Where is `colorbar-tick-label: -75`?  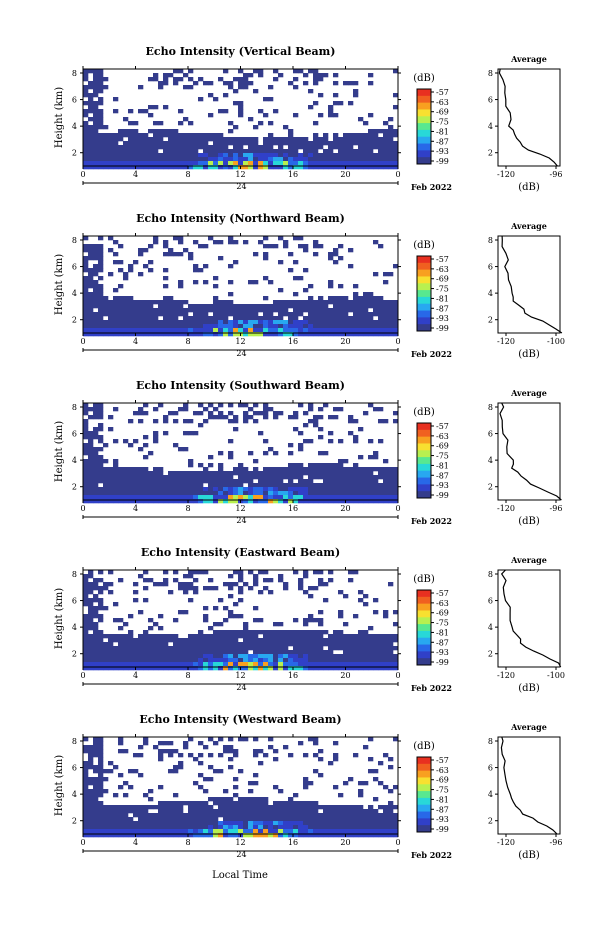
colorbar-tick-label: -75 is located at coordinates (442, 790).